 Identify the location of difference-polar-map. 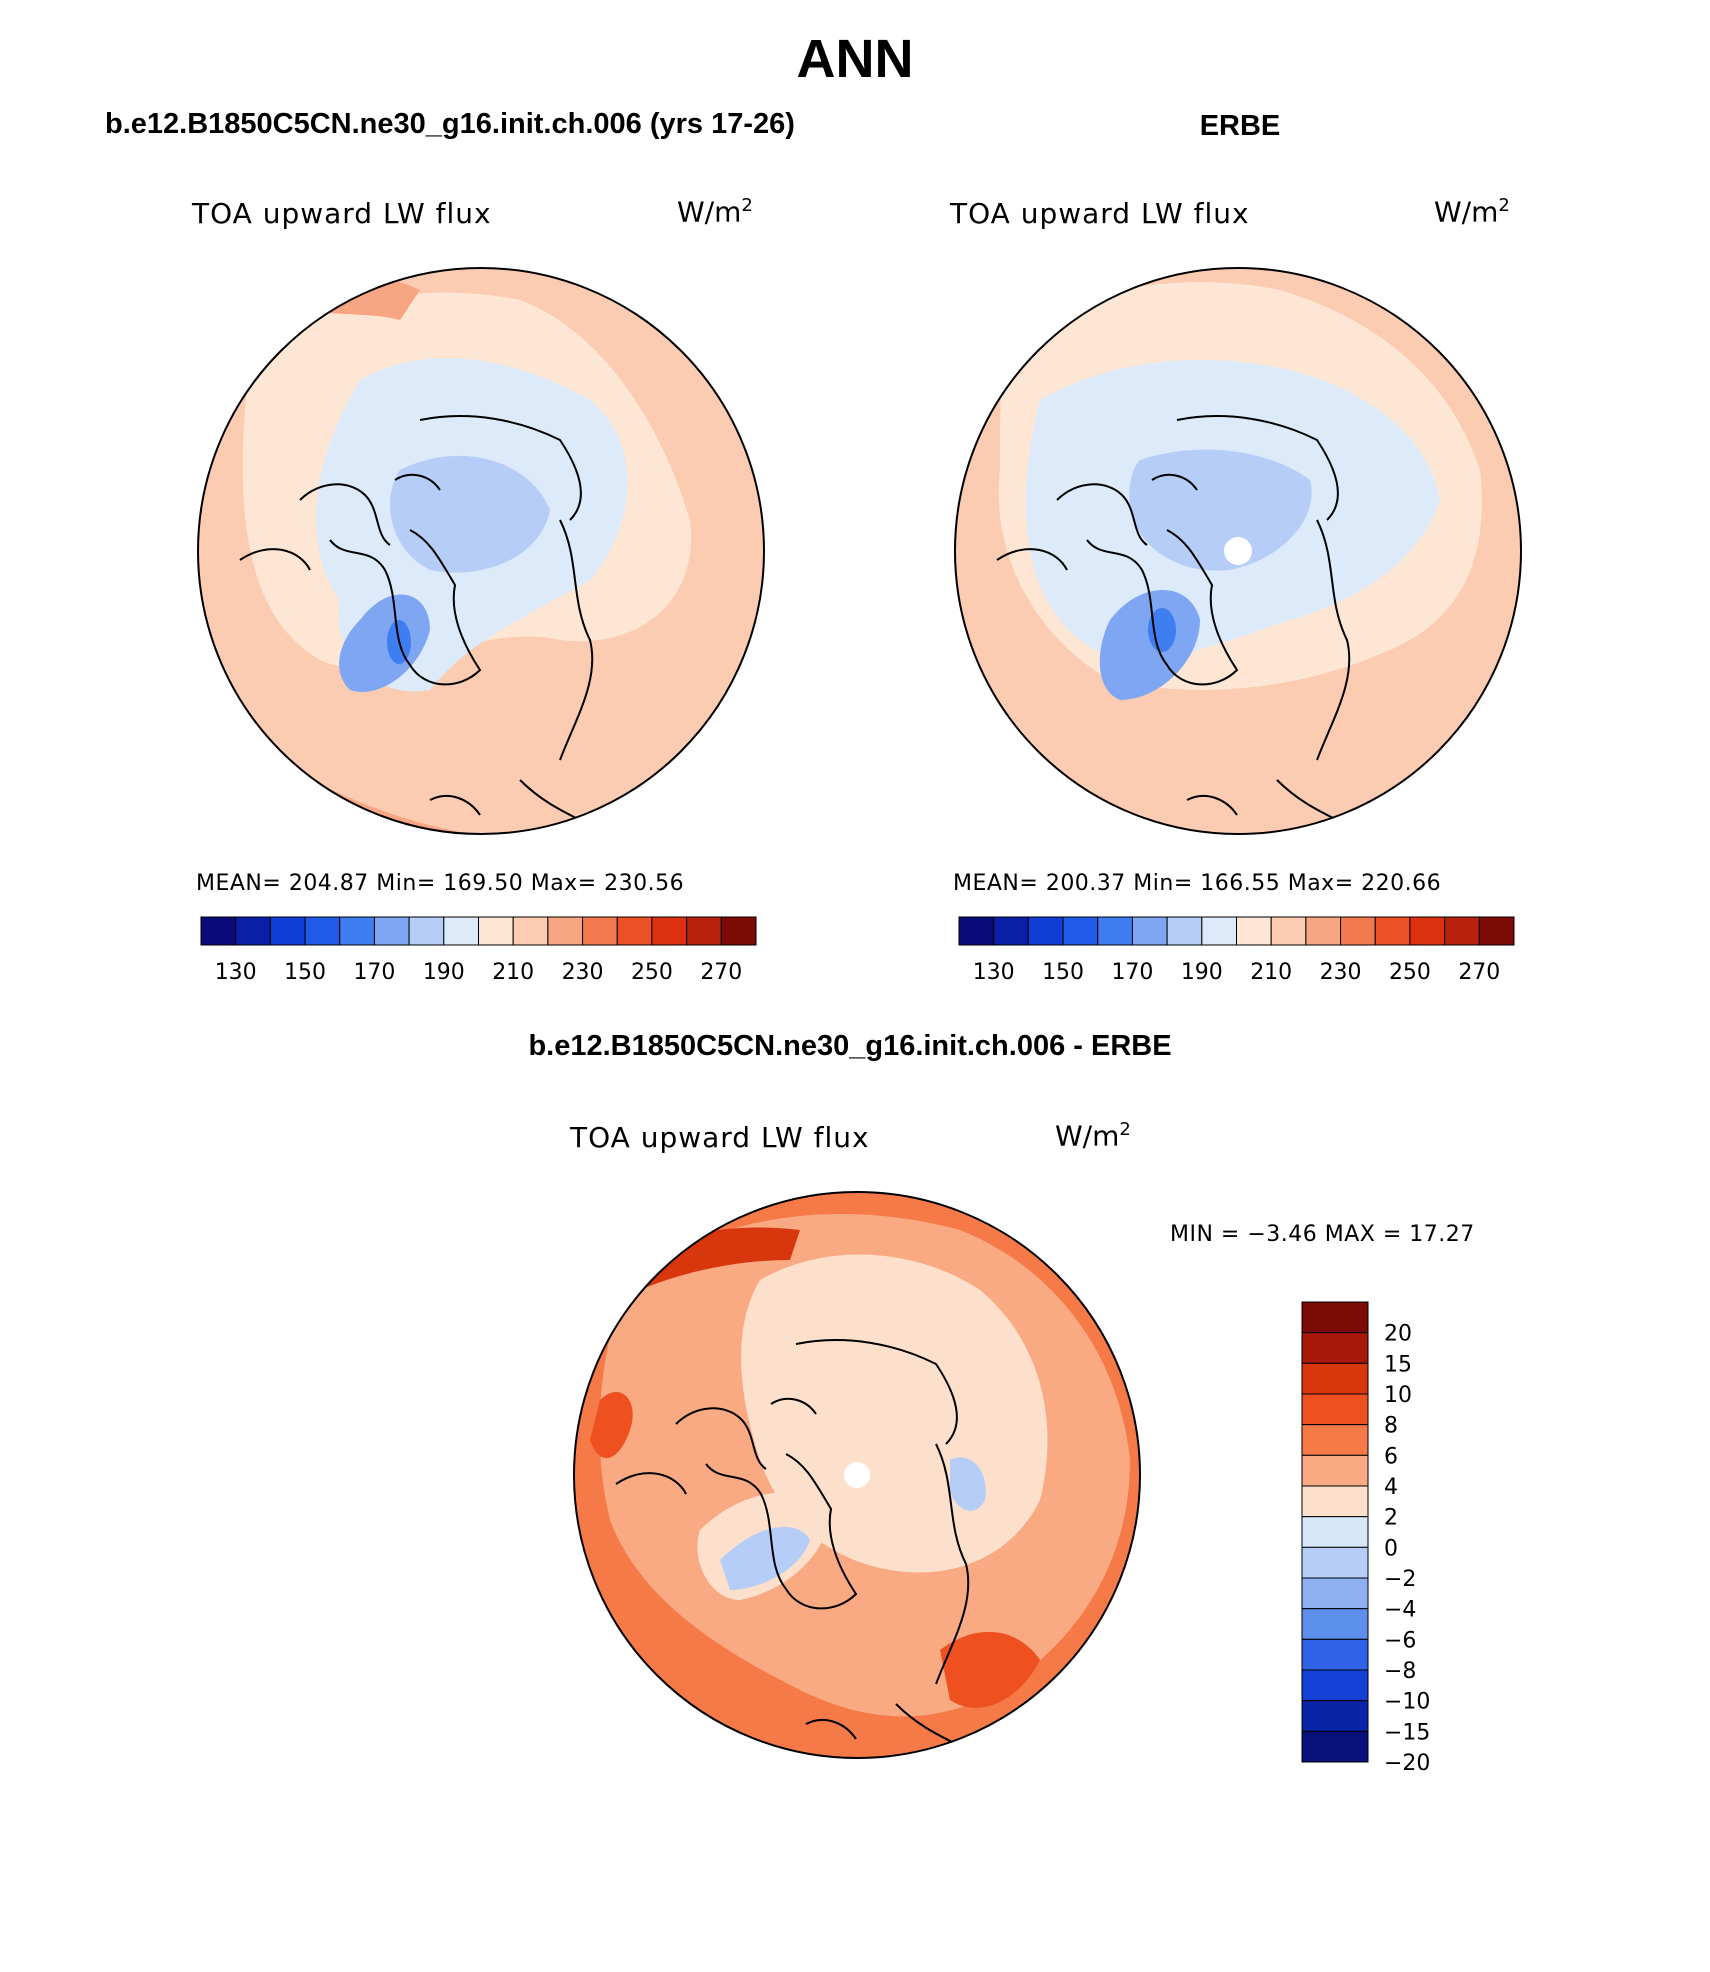
(857, 1475).